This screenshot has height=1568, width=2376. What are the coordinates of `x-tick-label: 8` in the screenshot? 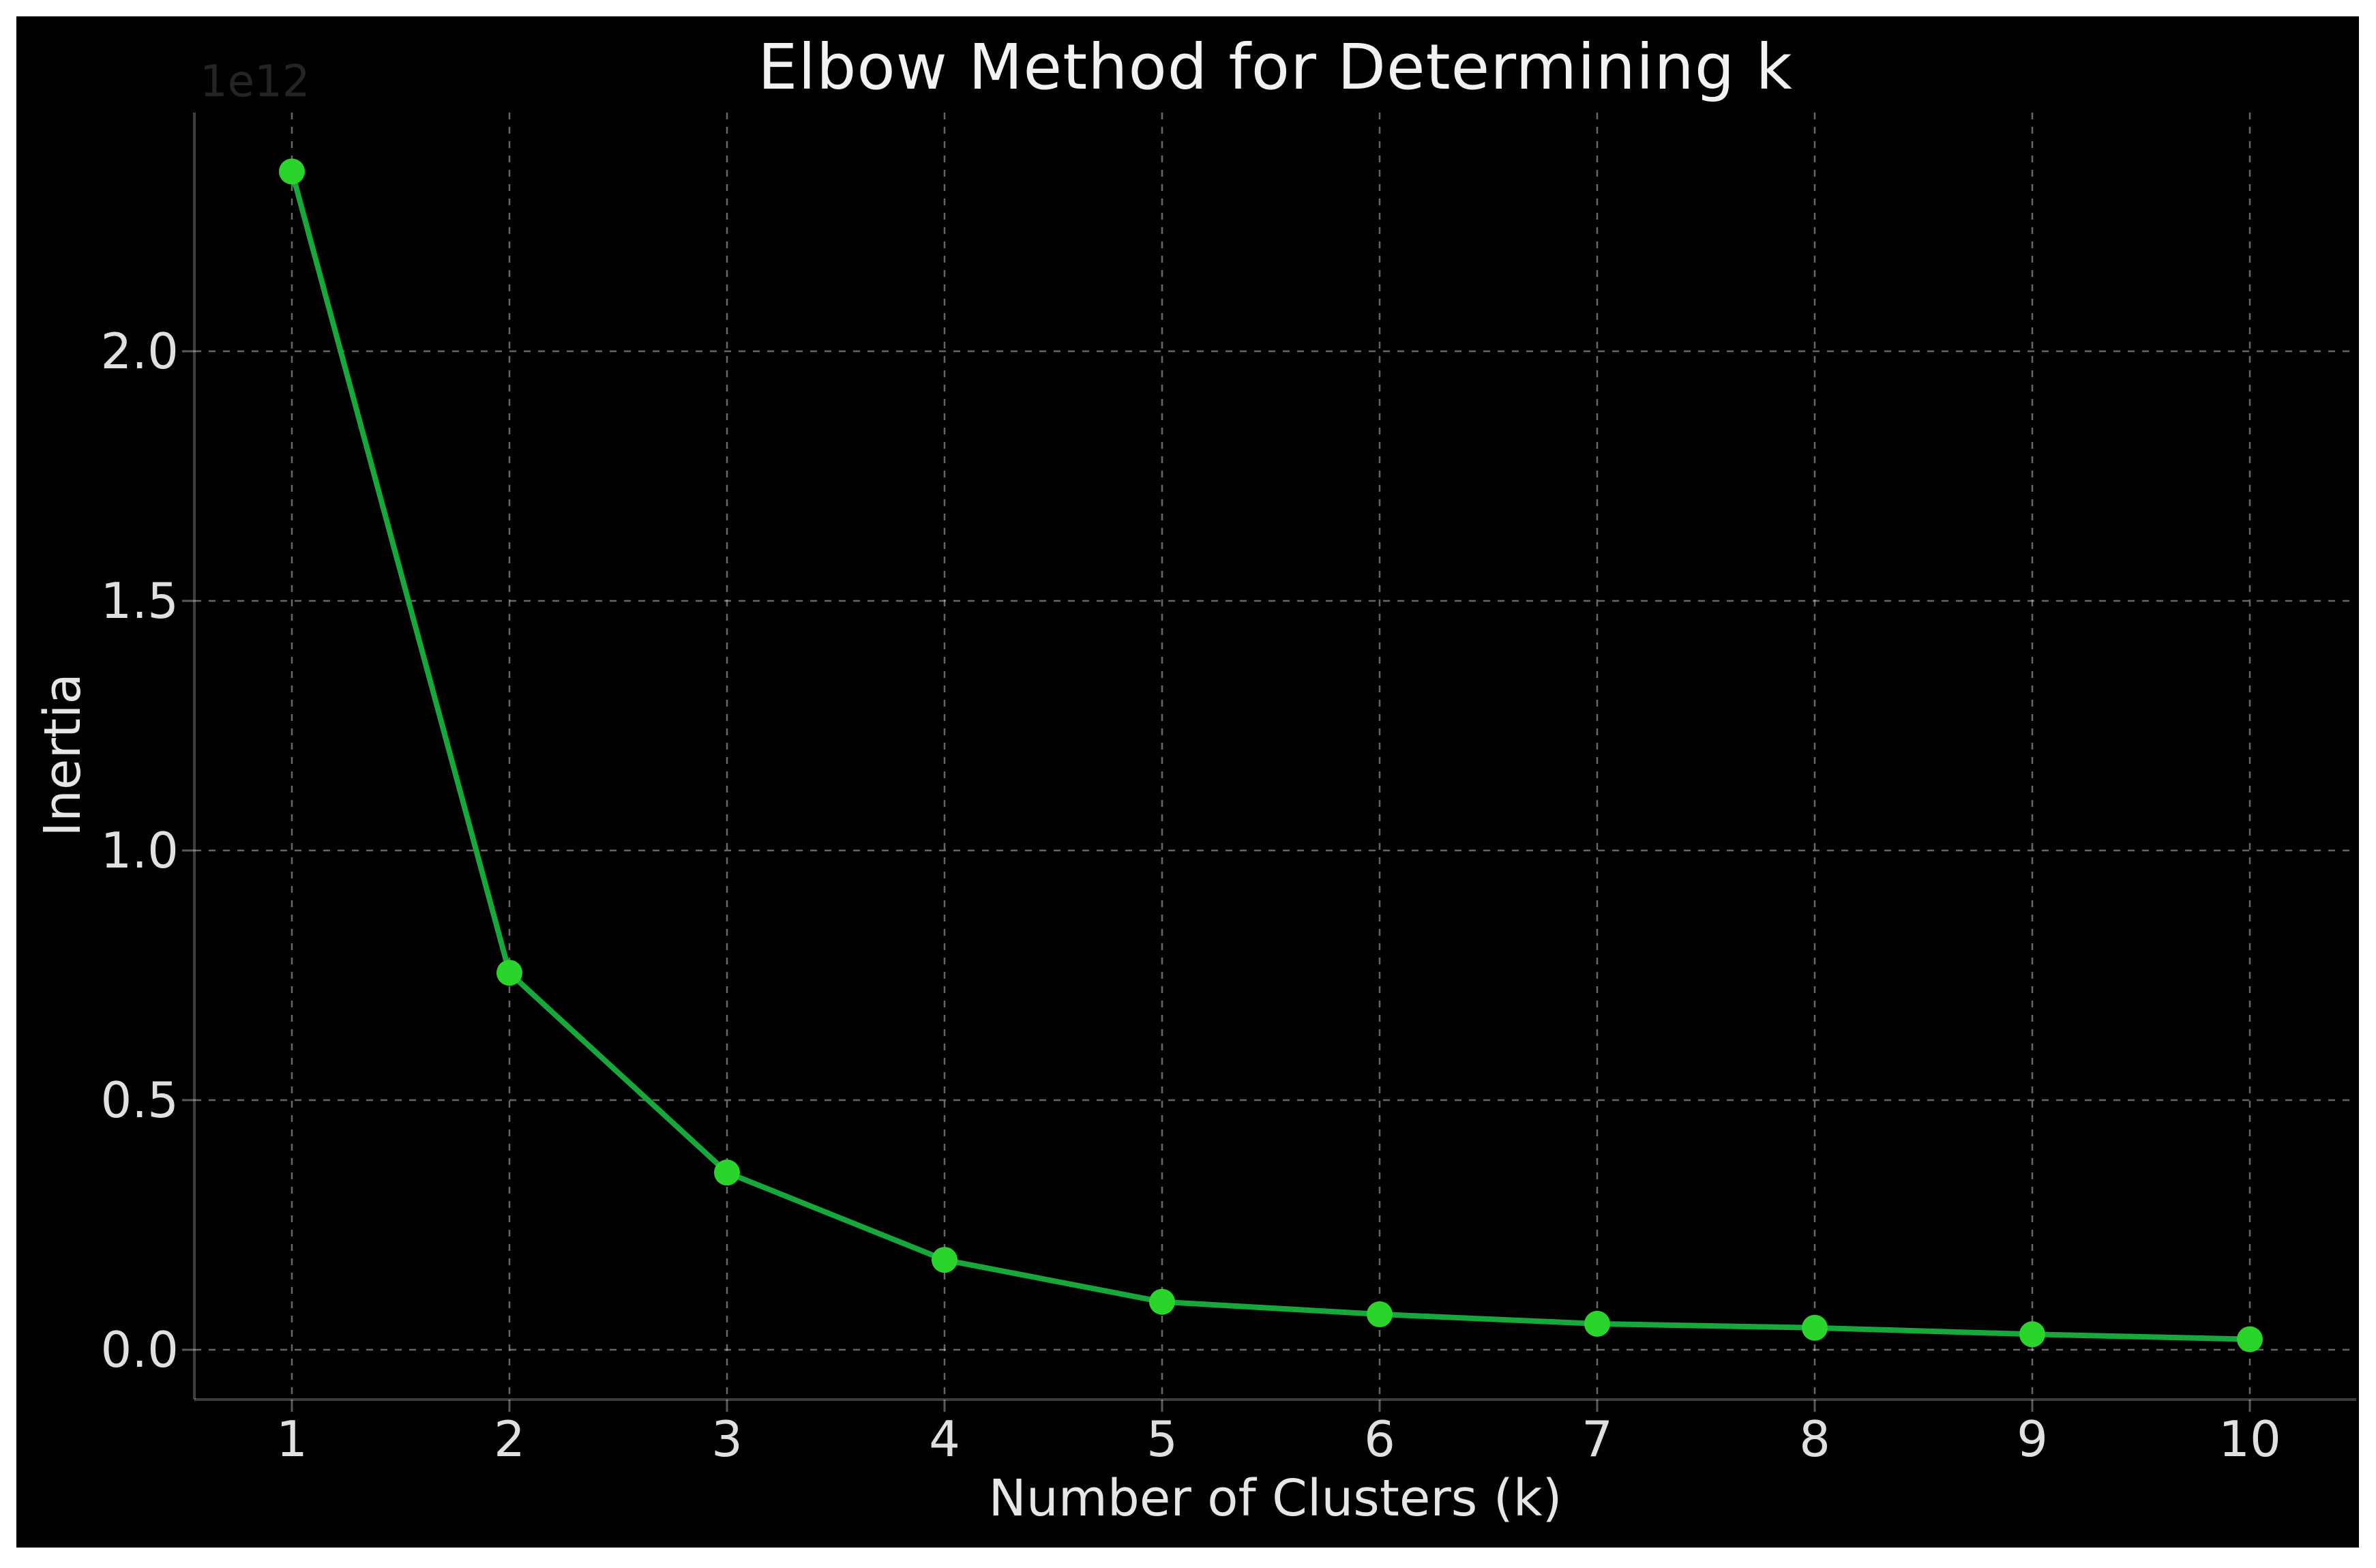 It's located at (1814, 1439).